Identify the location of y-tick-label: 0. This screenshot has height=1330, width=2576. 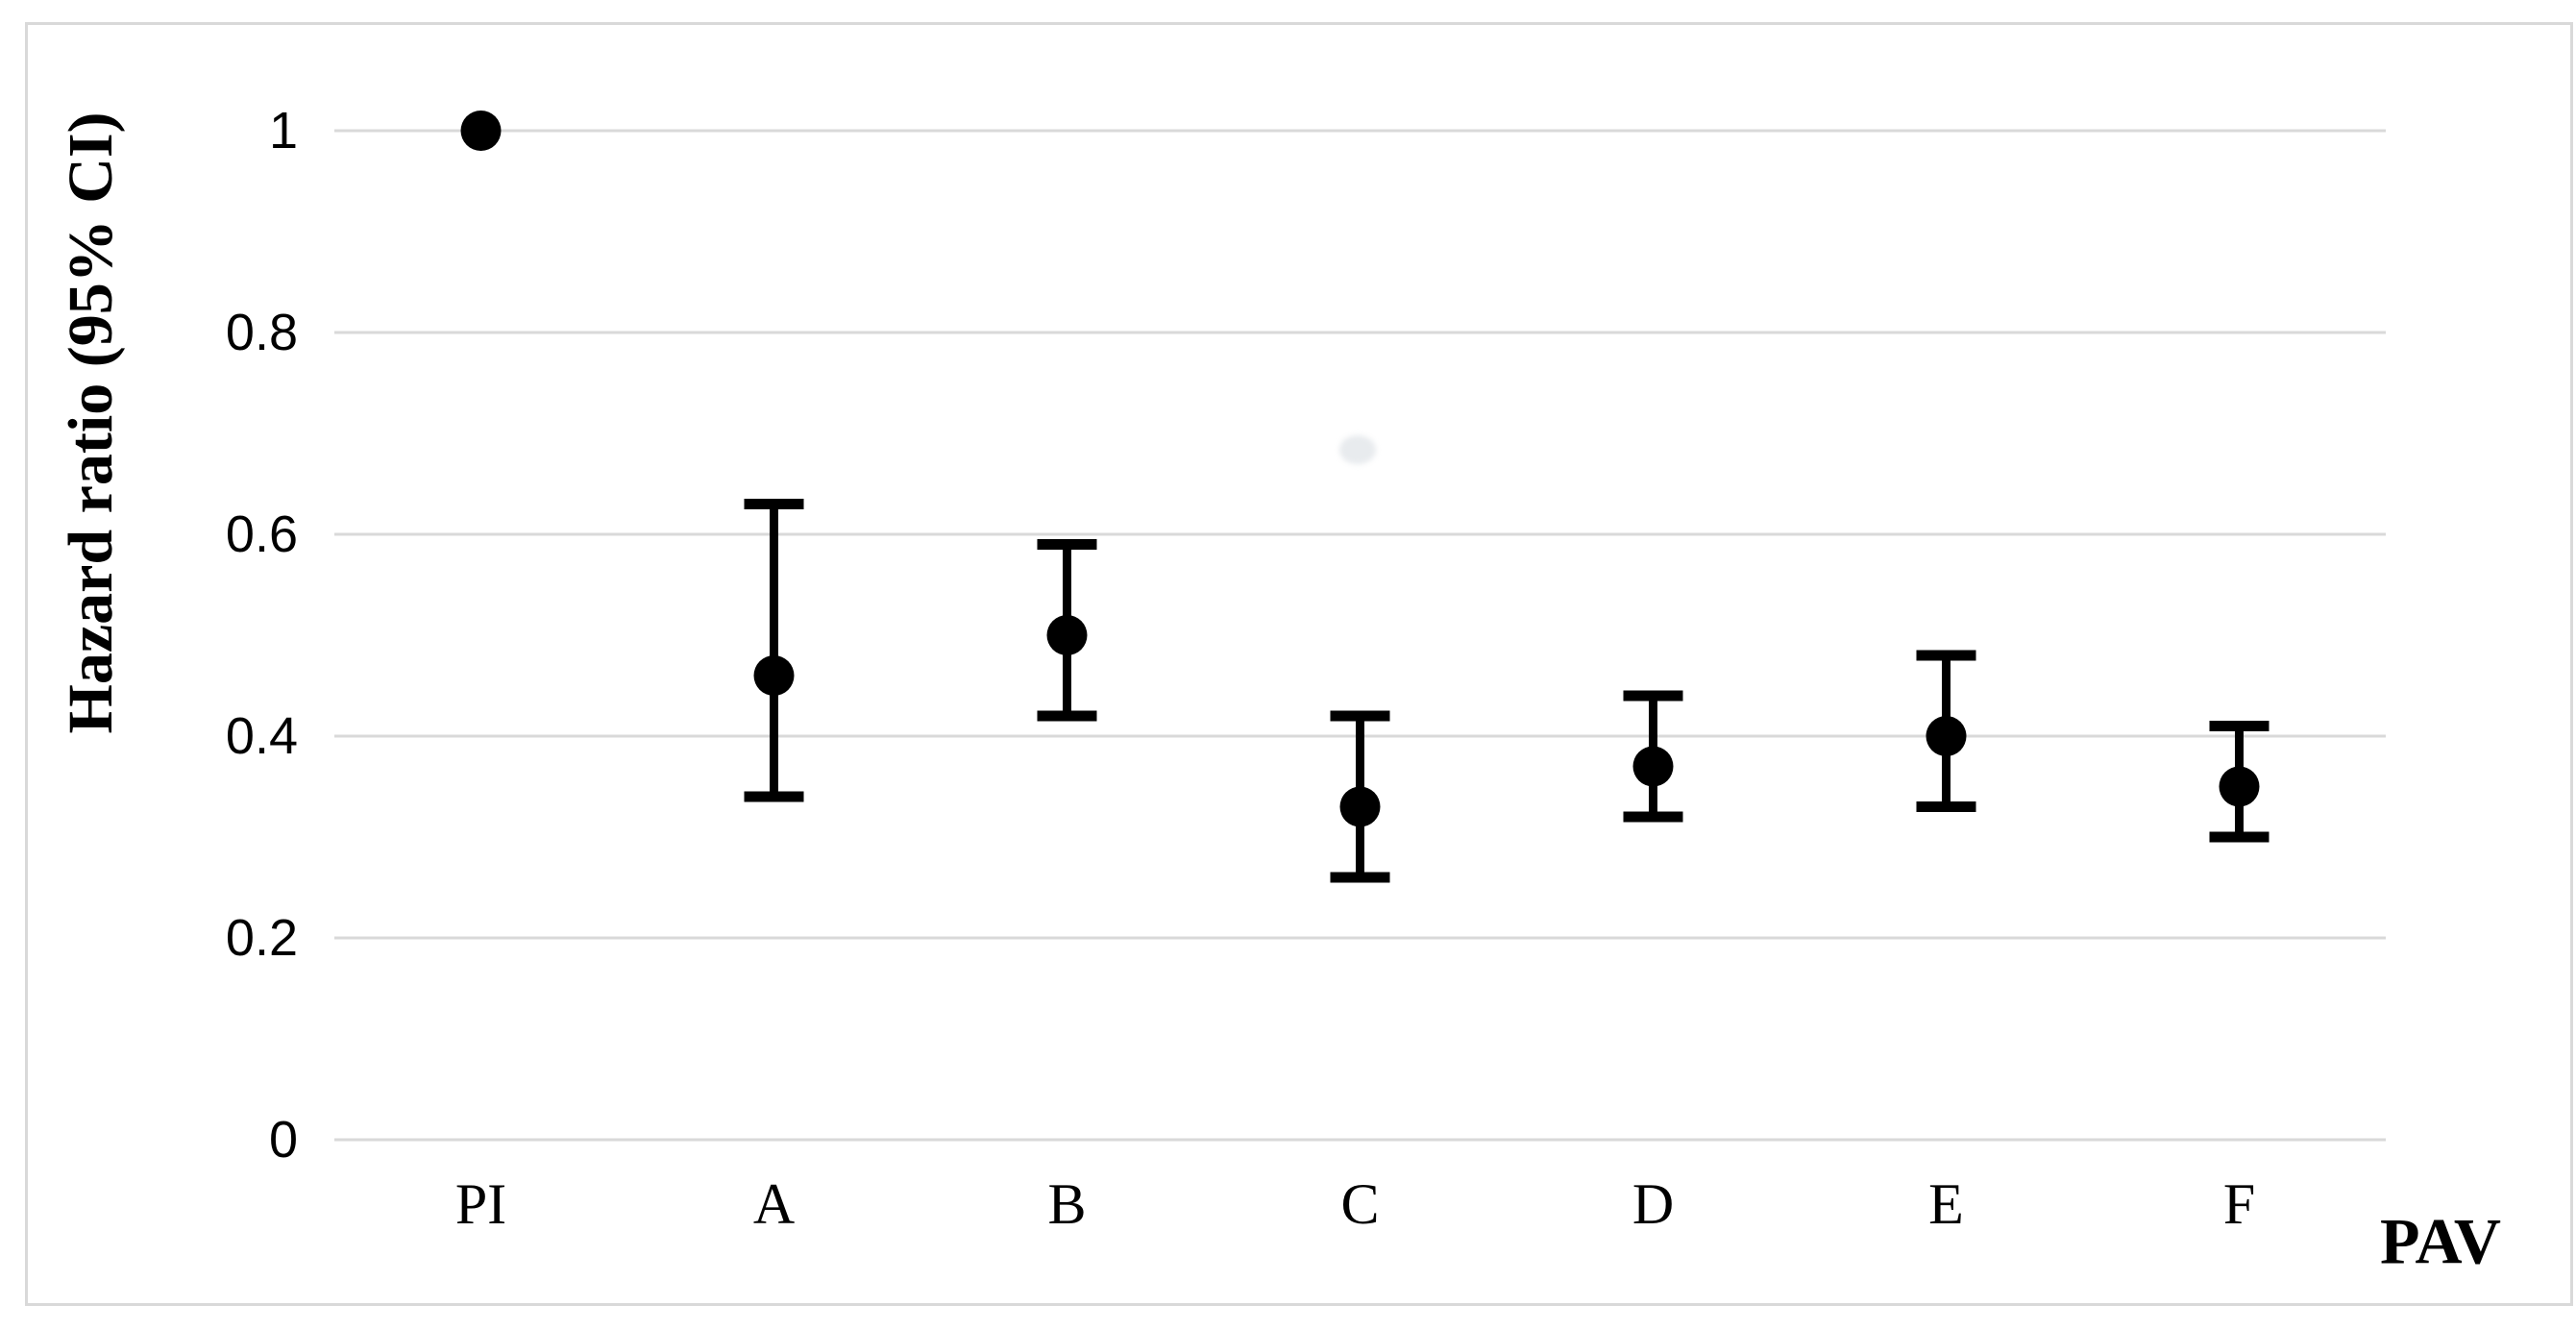
(283, 1140).